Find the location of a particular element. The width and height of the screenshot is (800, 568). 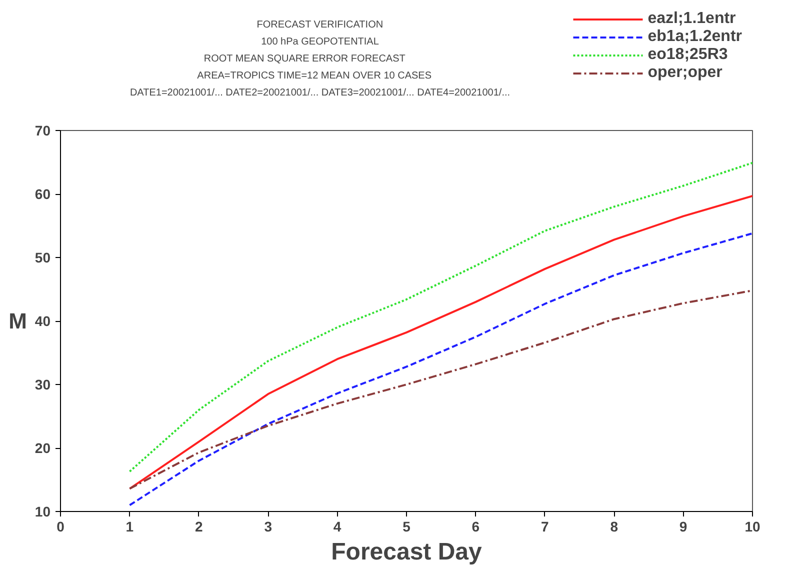

y-tick-label: 70 is located at coordinates (42, 130).